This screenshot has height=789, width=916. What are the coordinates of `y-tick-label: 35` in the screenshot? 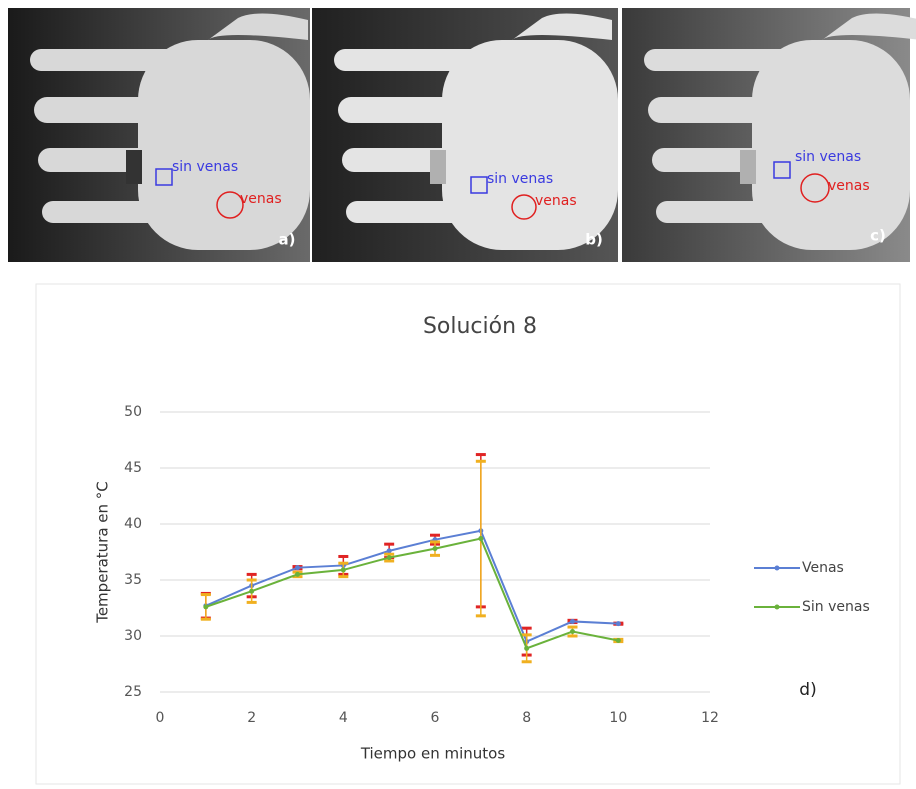 It's located at (133, 580).